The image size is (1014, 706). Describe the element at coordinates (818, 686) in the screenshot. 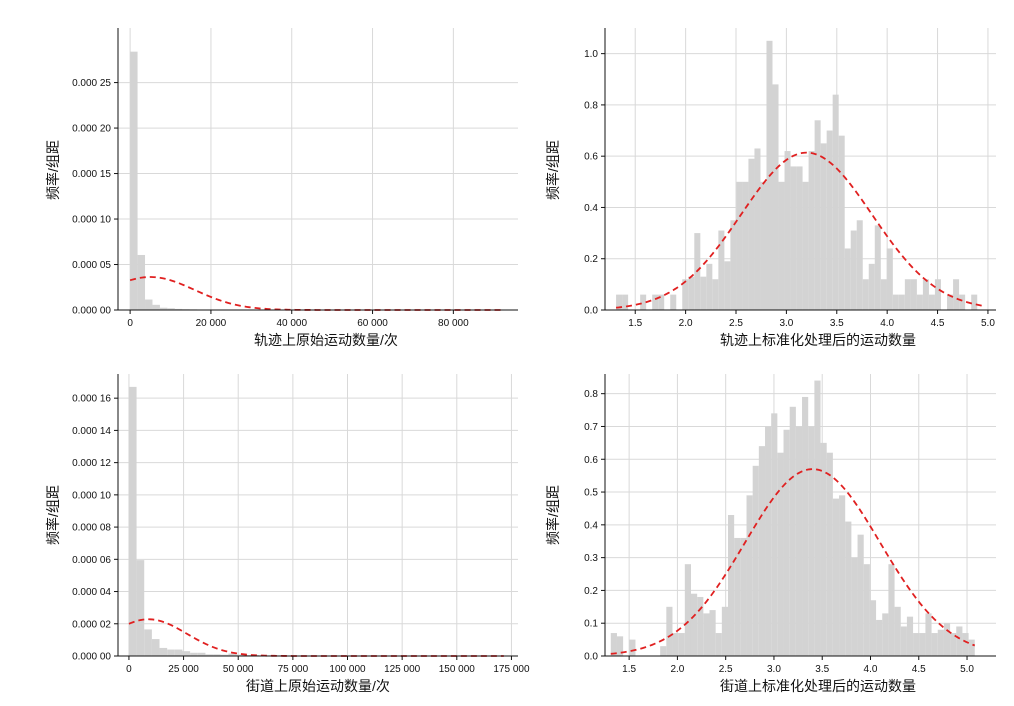

I see `x-axis-title: 街道上标准化处理后的运动数量` at that location.